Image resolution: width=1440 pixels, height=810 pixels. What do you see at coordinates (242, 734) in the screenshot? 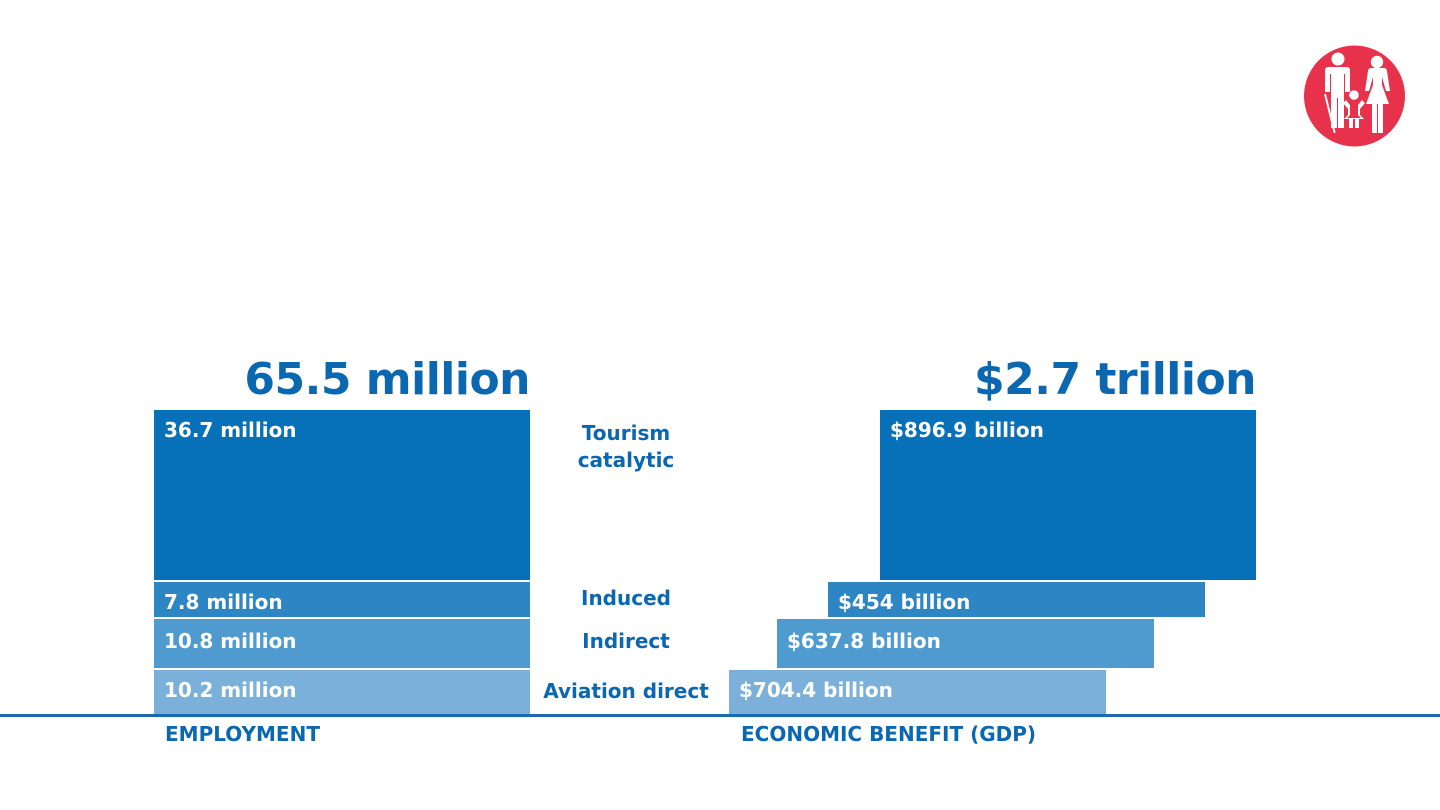
I see `employment-axis-label: EMPLOYMENT` at bounding box center [242, 734].